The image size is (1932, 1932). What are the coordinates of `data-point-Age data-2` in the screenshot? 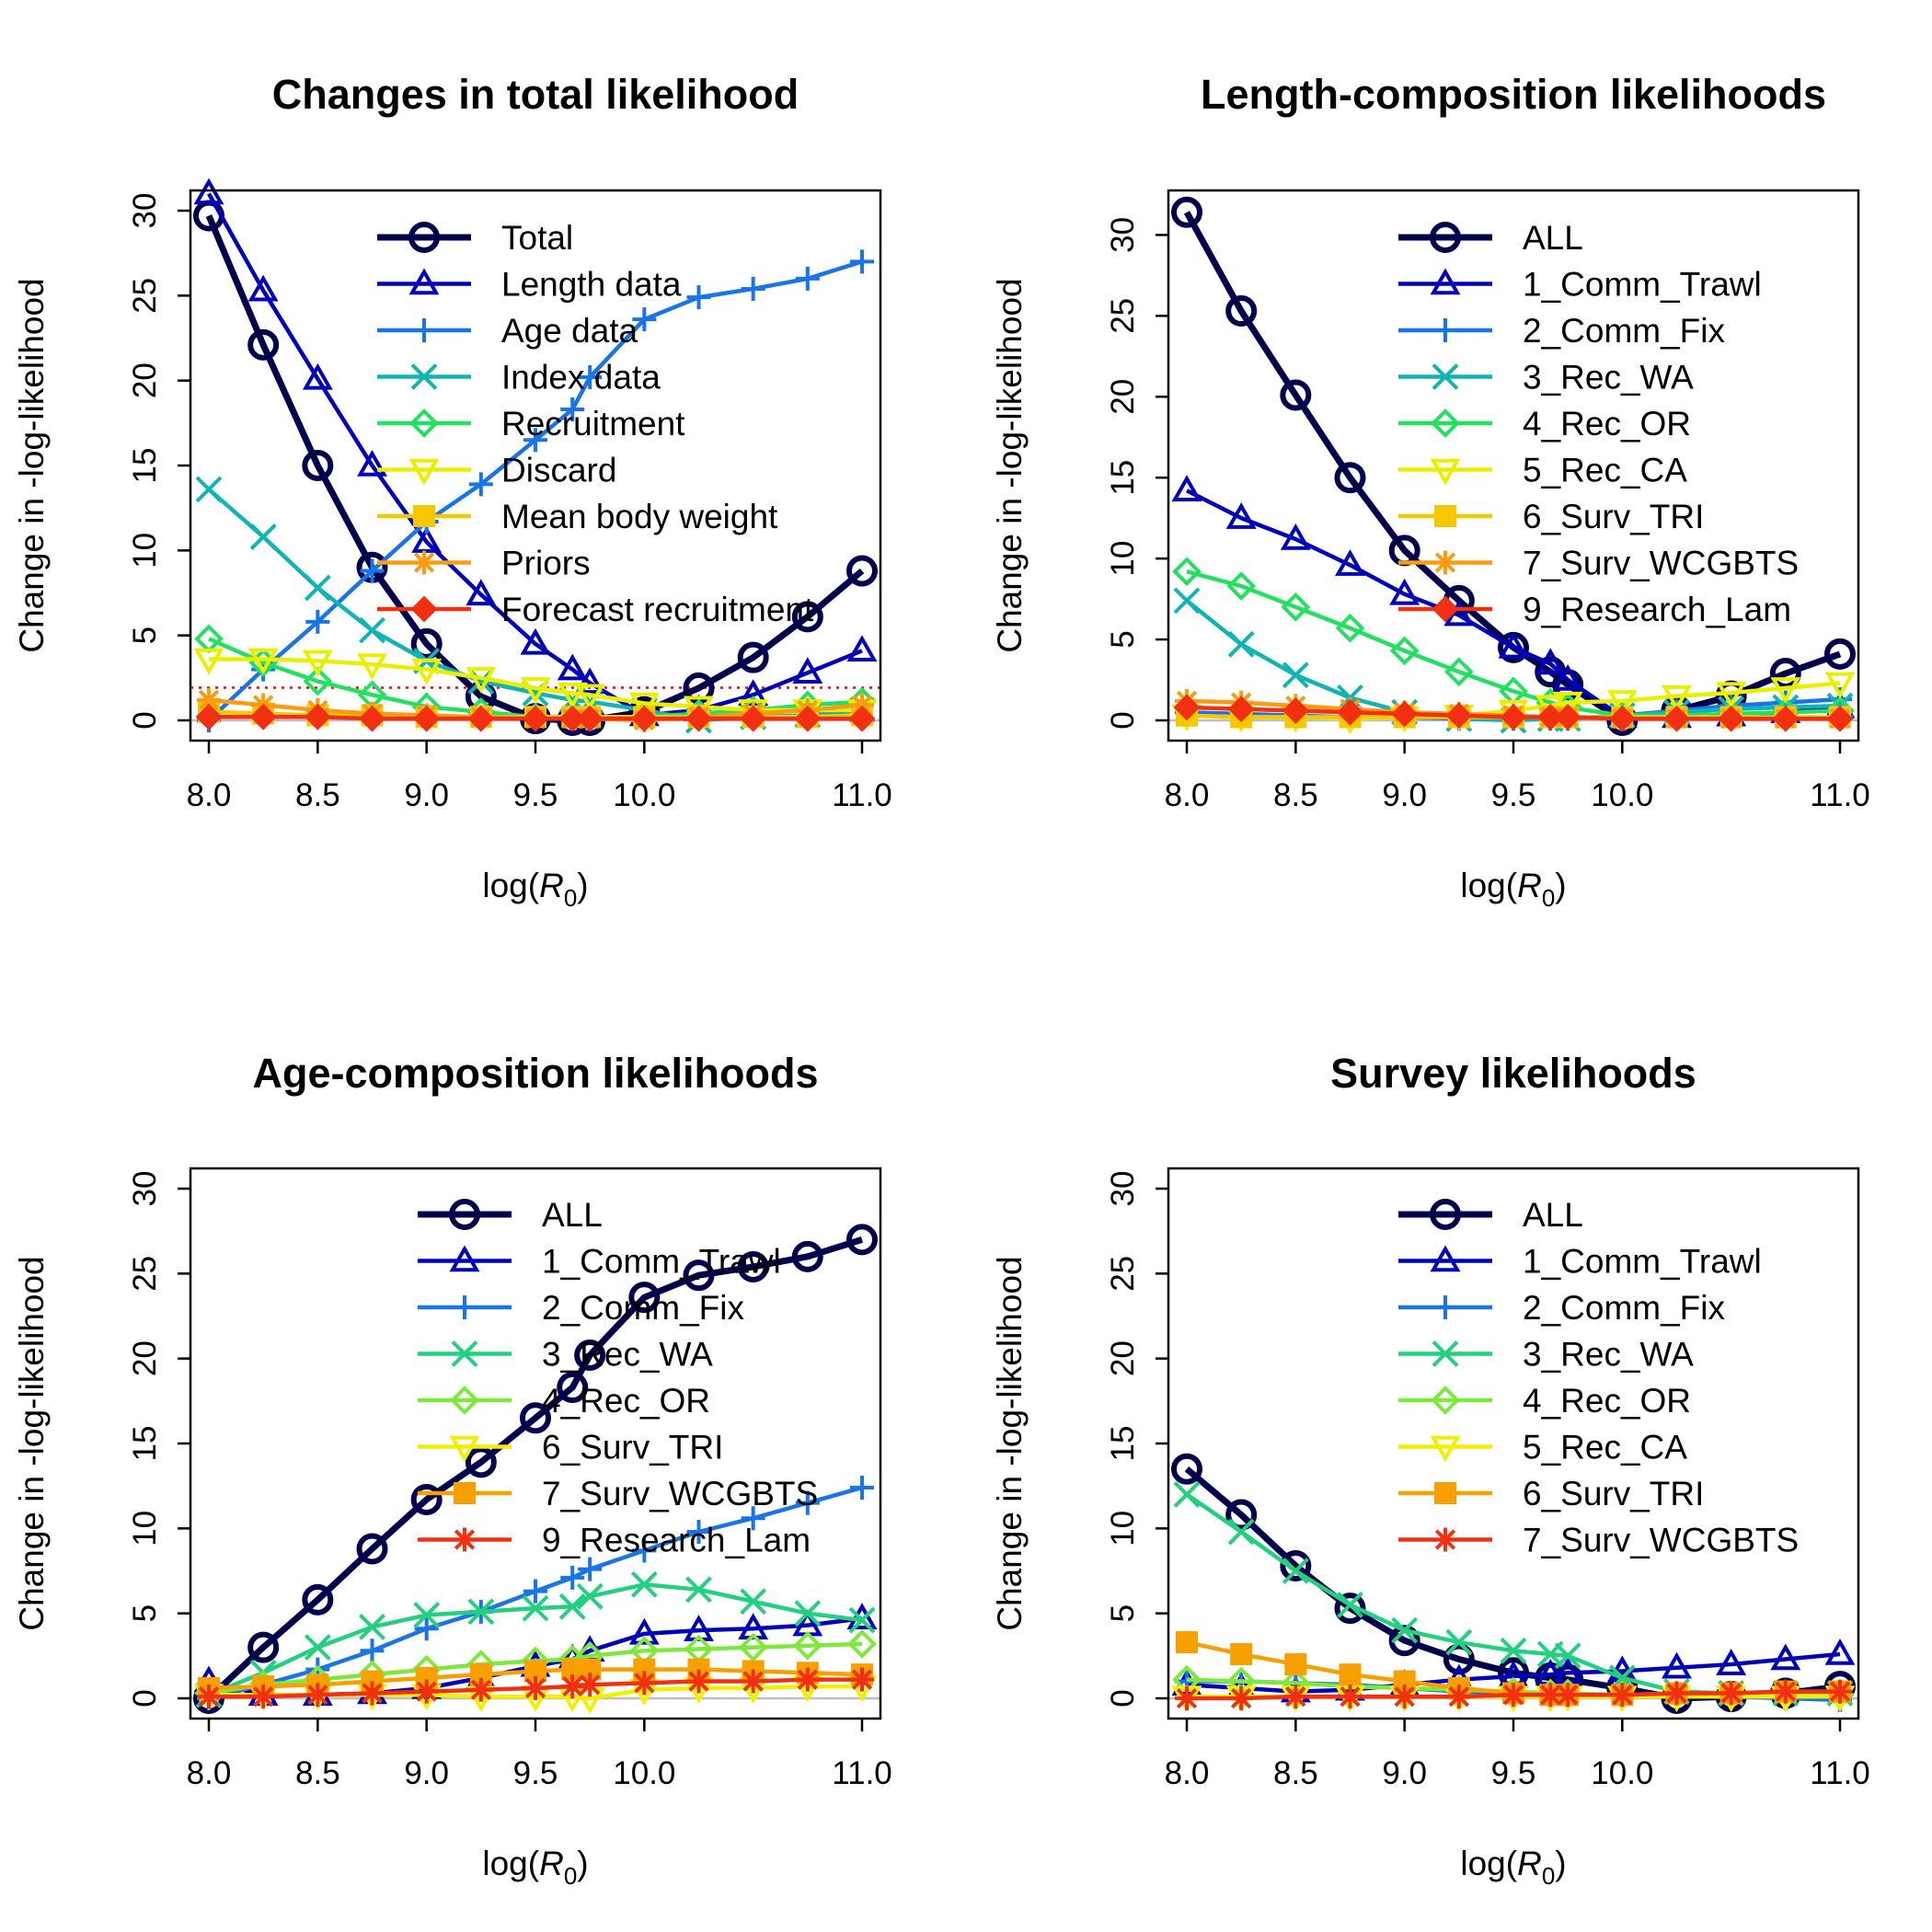 It's located at (317, 621).